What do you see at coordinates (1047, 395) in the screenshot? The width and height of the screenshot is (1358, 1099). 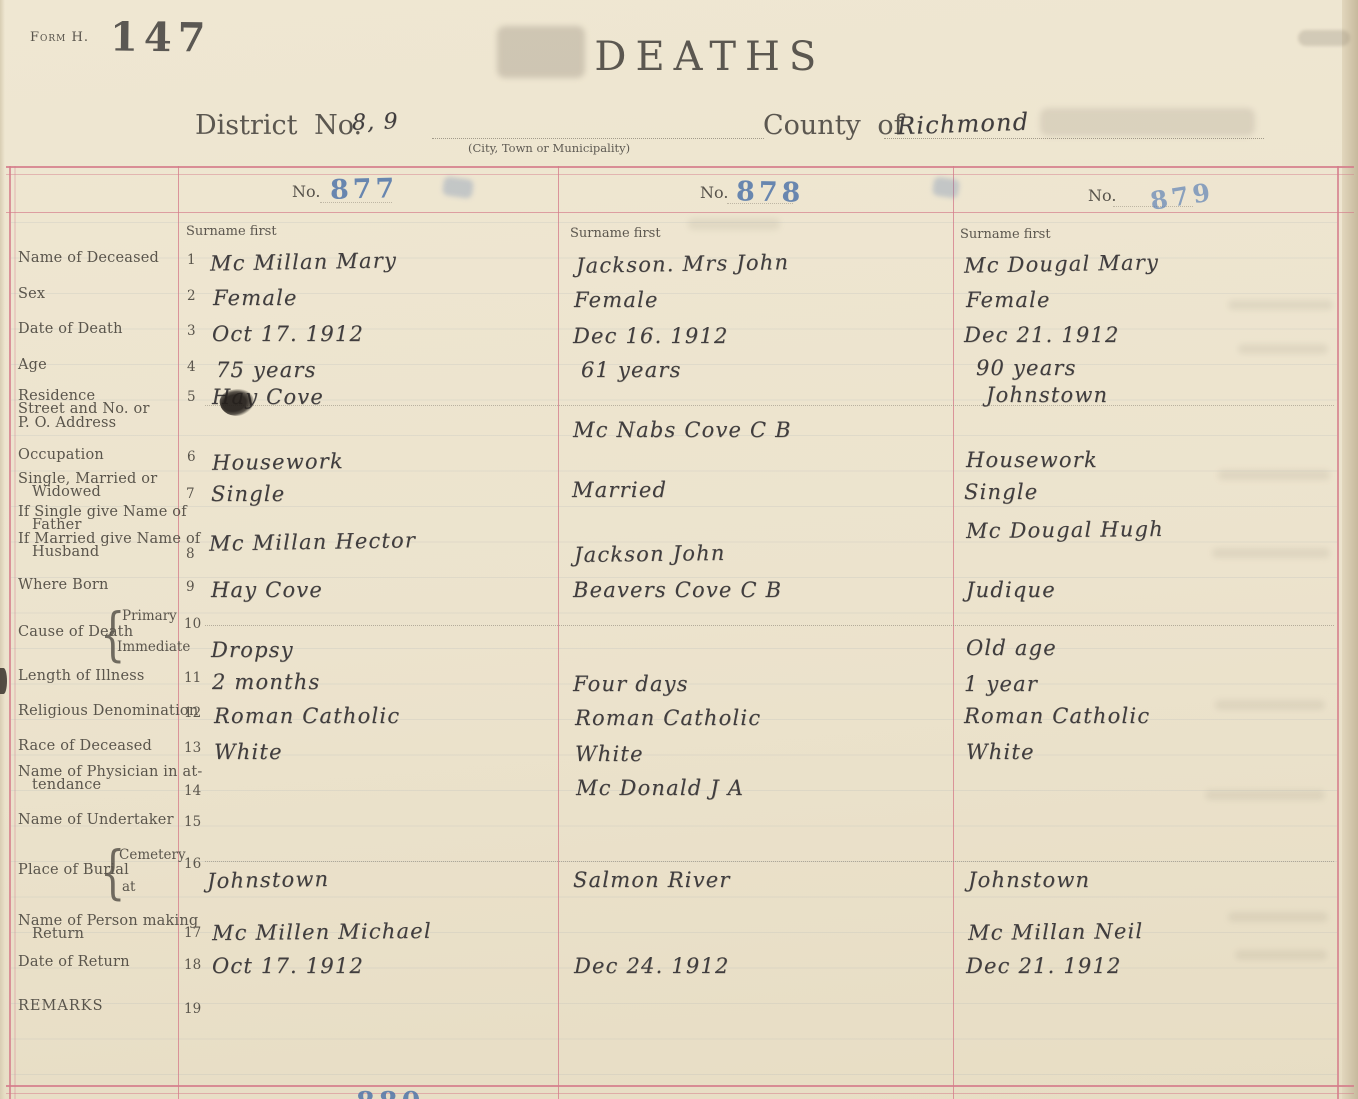 I see `entry-879-residence: Johnstown` at bounding box center [1047, 395].